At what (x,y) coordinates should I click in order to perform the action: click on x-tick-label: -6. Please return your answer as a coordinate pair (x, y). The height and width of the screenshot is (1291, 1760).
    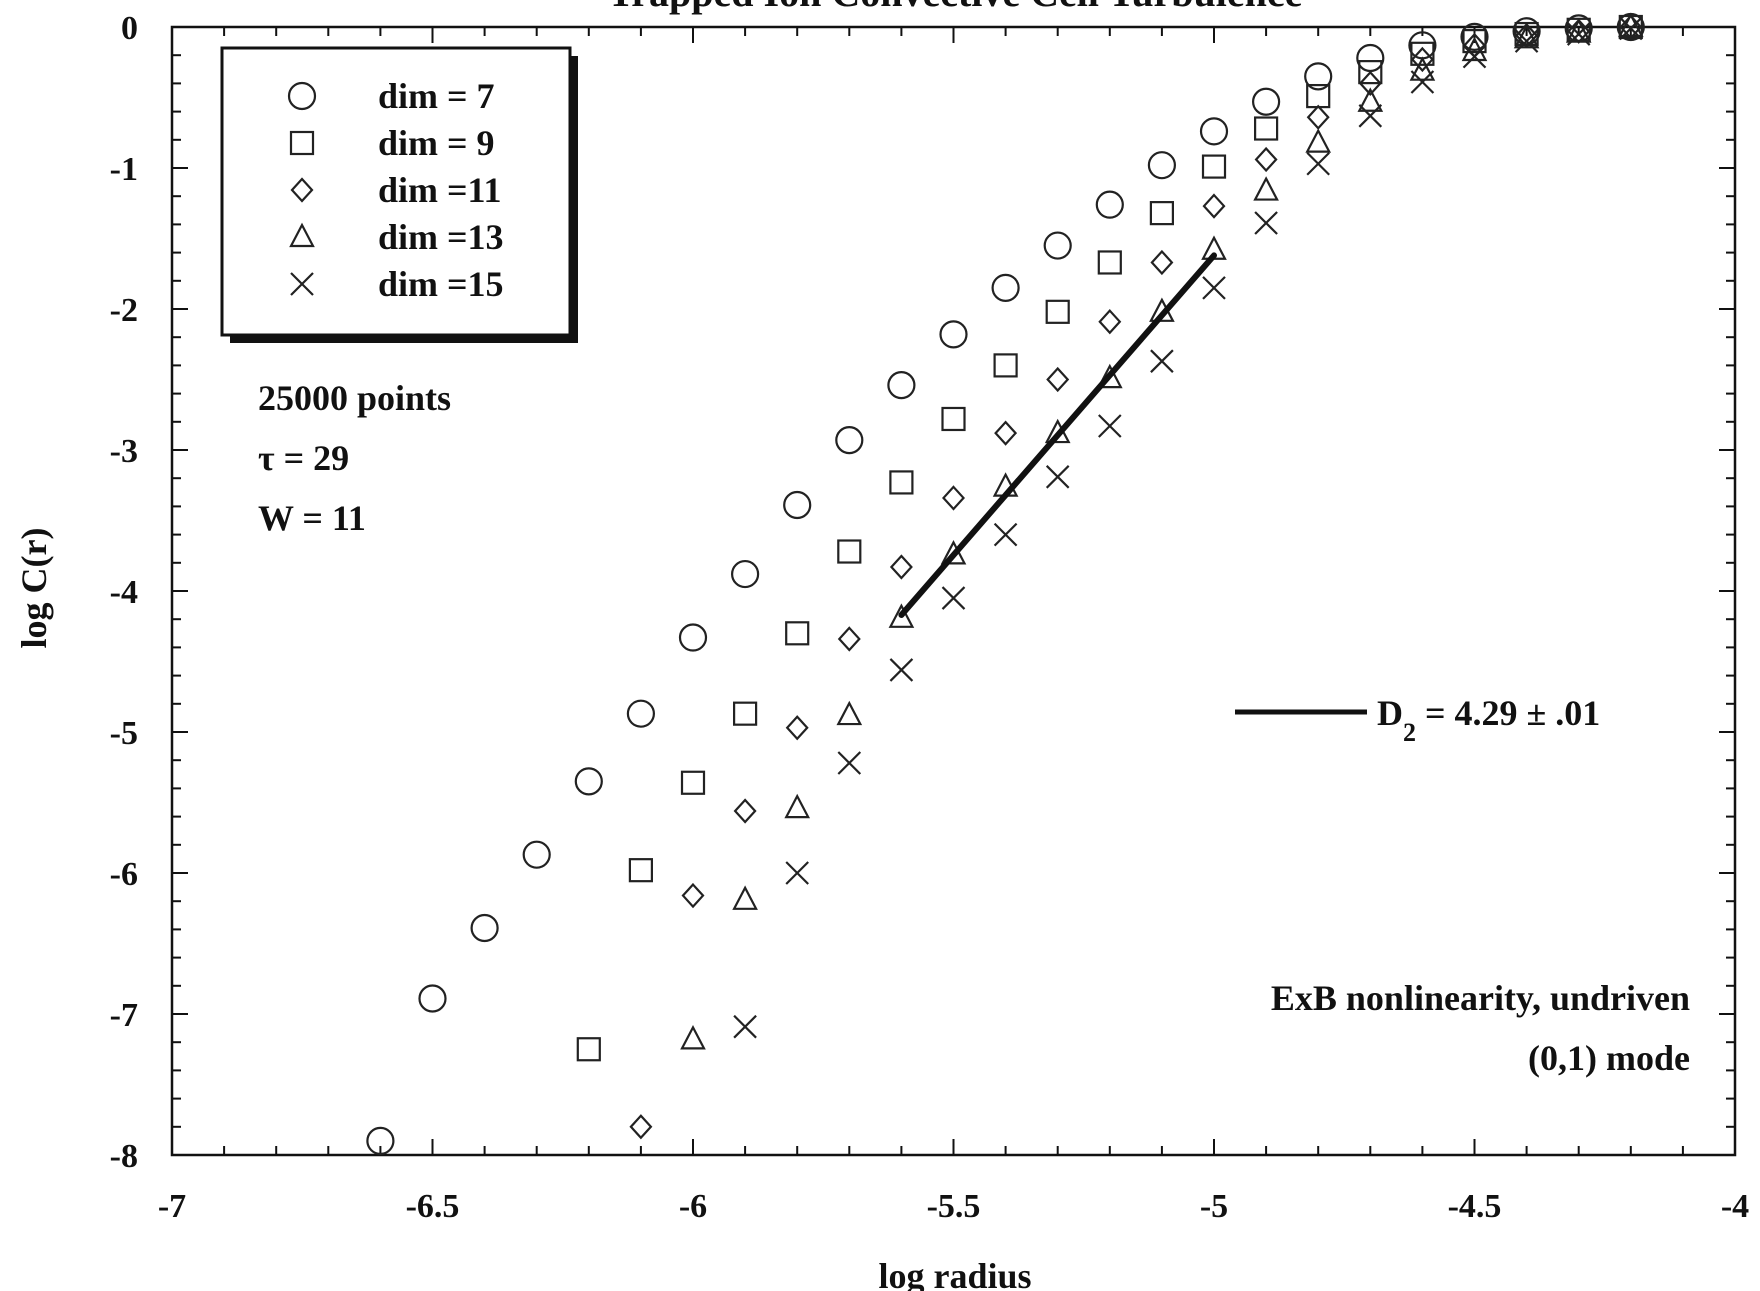
    Looking at the image, I should click on (693, 1206).